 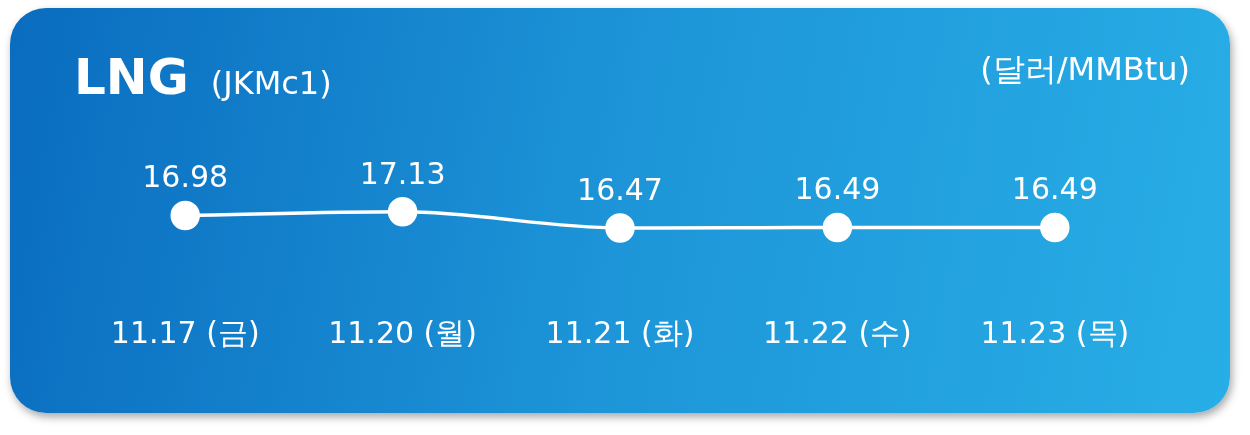 What do you see at coordinates (185, 177) in the screenshot?
I see `data-label: 16.98` at bounding box center [185, 177].